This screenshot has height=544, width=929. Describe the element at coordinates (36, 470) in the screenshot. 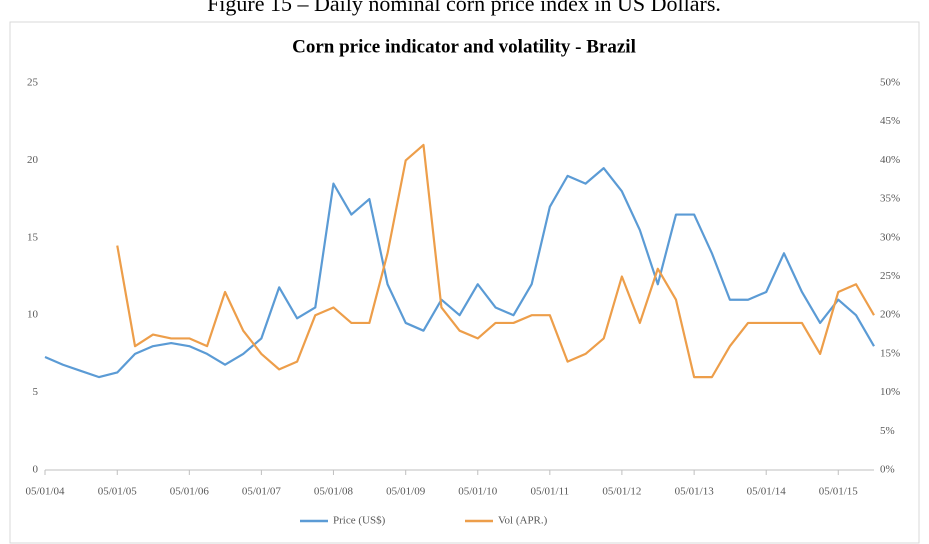

I see `y-tick-label: 0` at that location.